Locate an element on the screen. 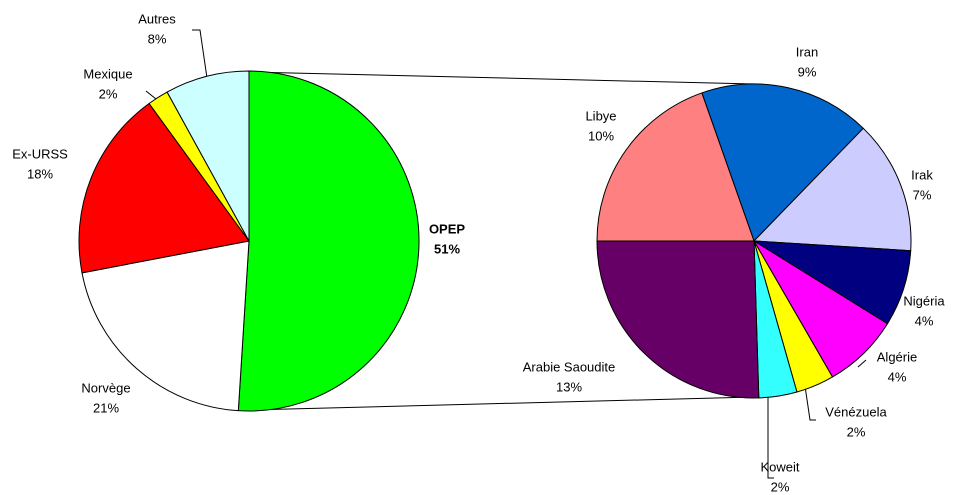  value-label: 10% is located at coordinates (601, 135).